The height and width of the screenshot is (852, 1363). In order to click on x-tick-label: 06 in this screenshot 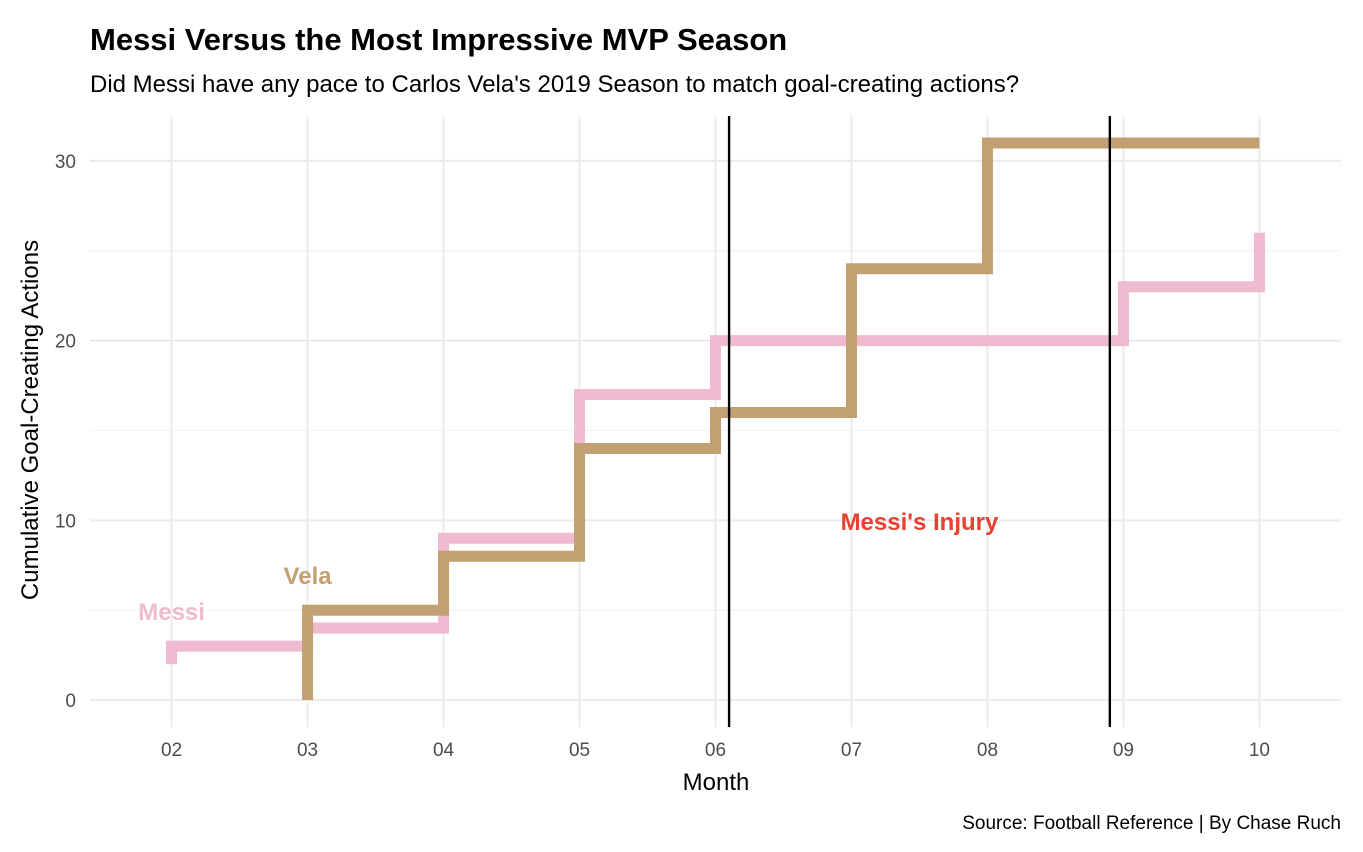, I will do `click(715, 750)`.